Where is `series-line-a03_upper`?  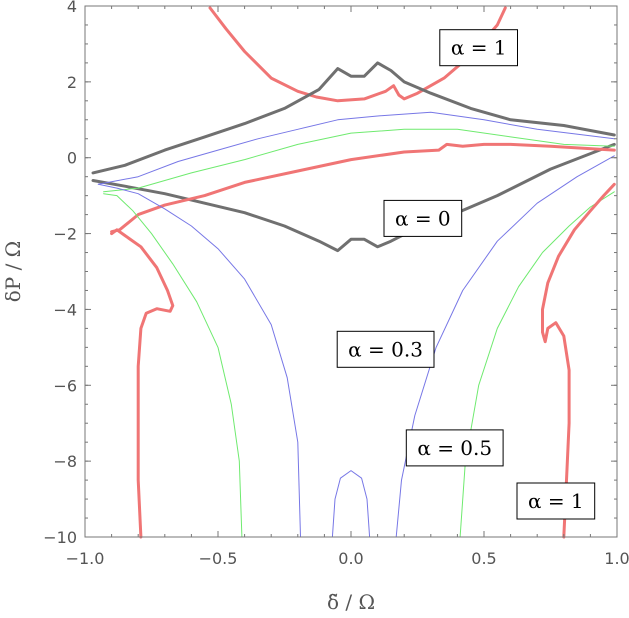 series-line-a03_upper is located at coordinates (356, 148).